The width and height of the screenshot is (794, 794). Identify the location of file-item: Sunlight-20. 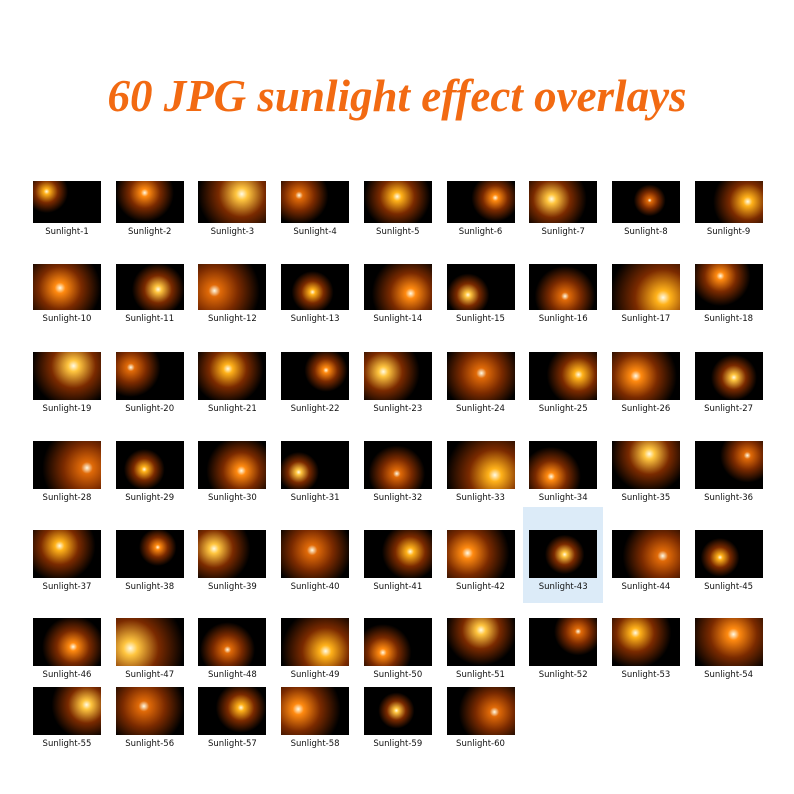
(150, 385).